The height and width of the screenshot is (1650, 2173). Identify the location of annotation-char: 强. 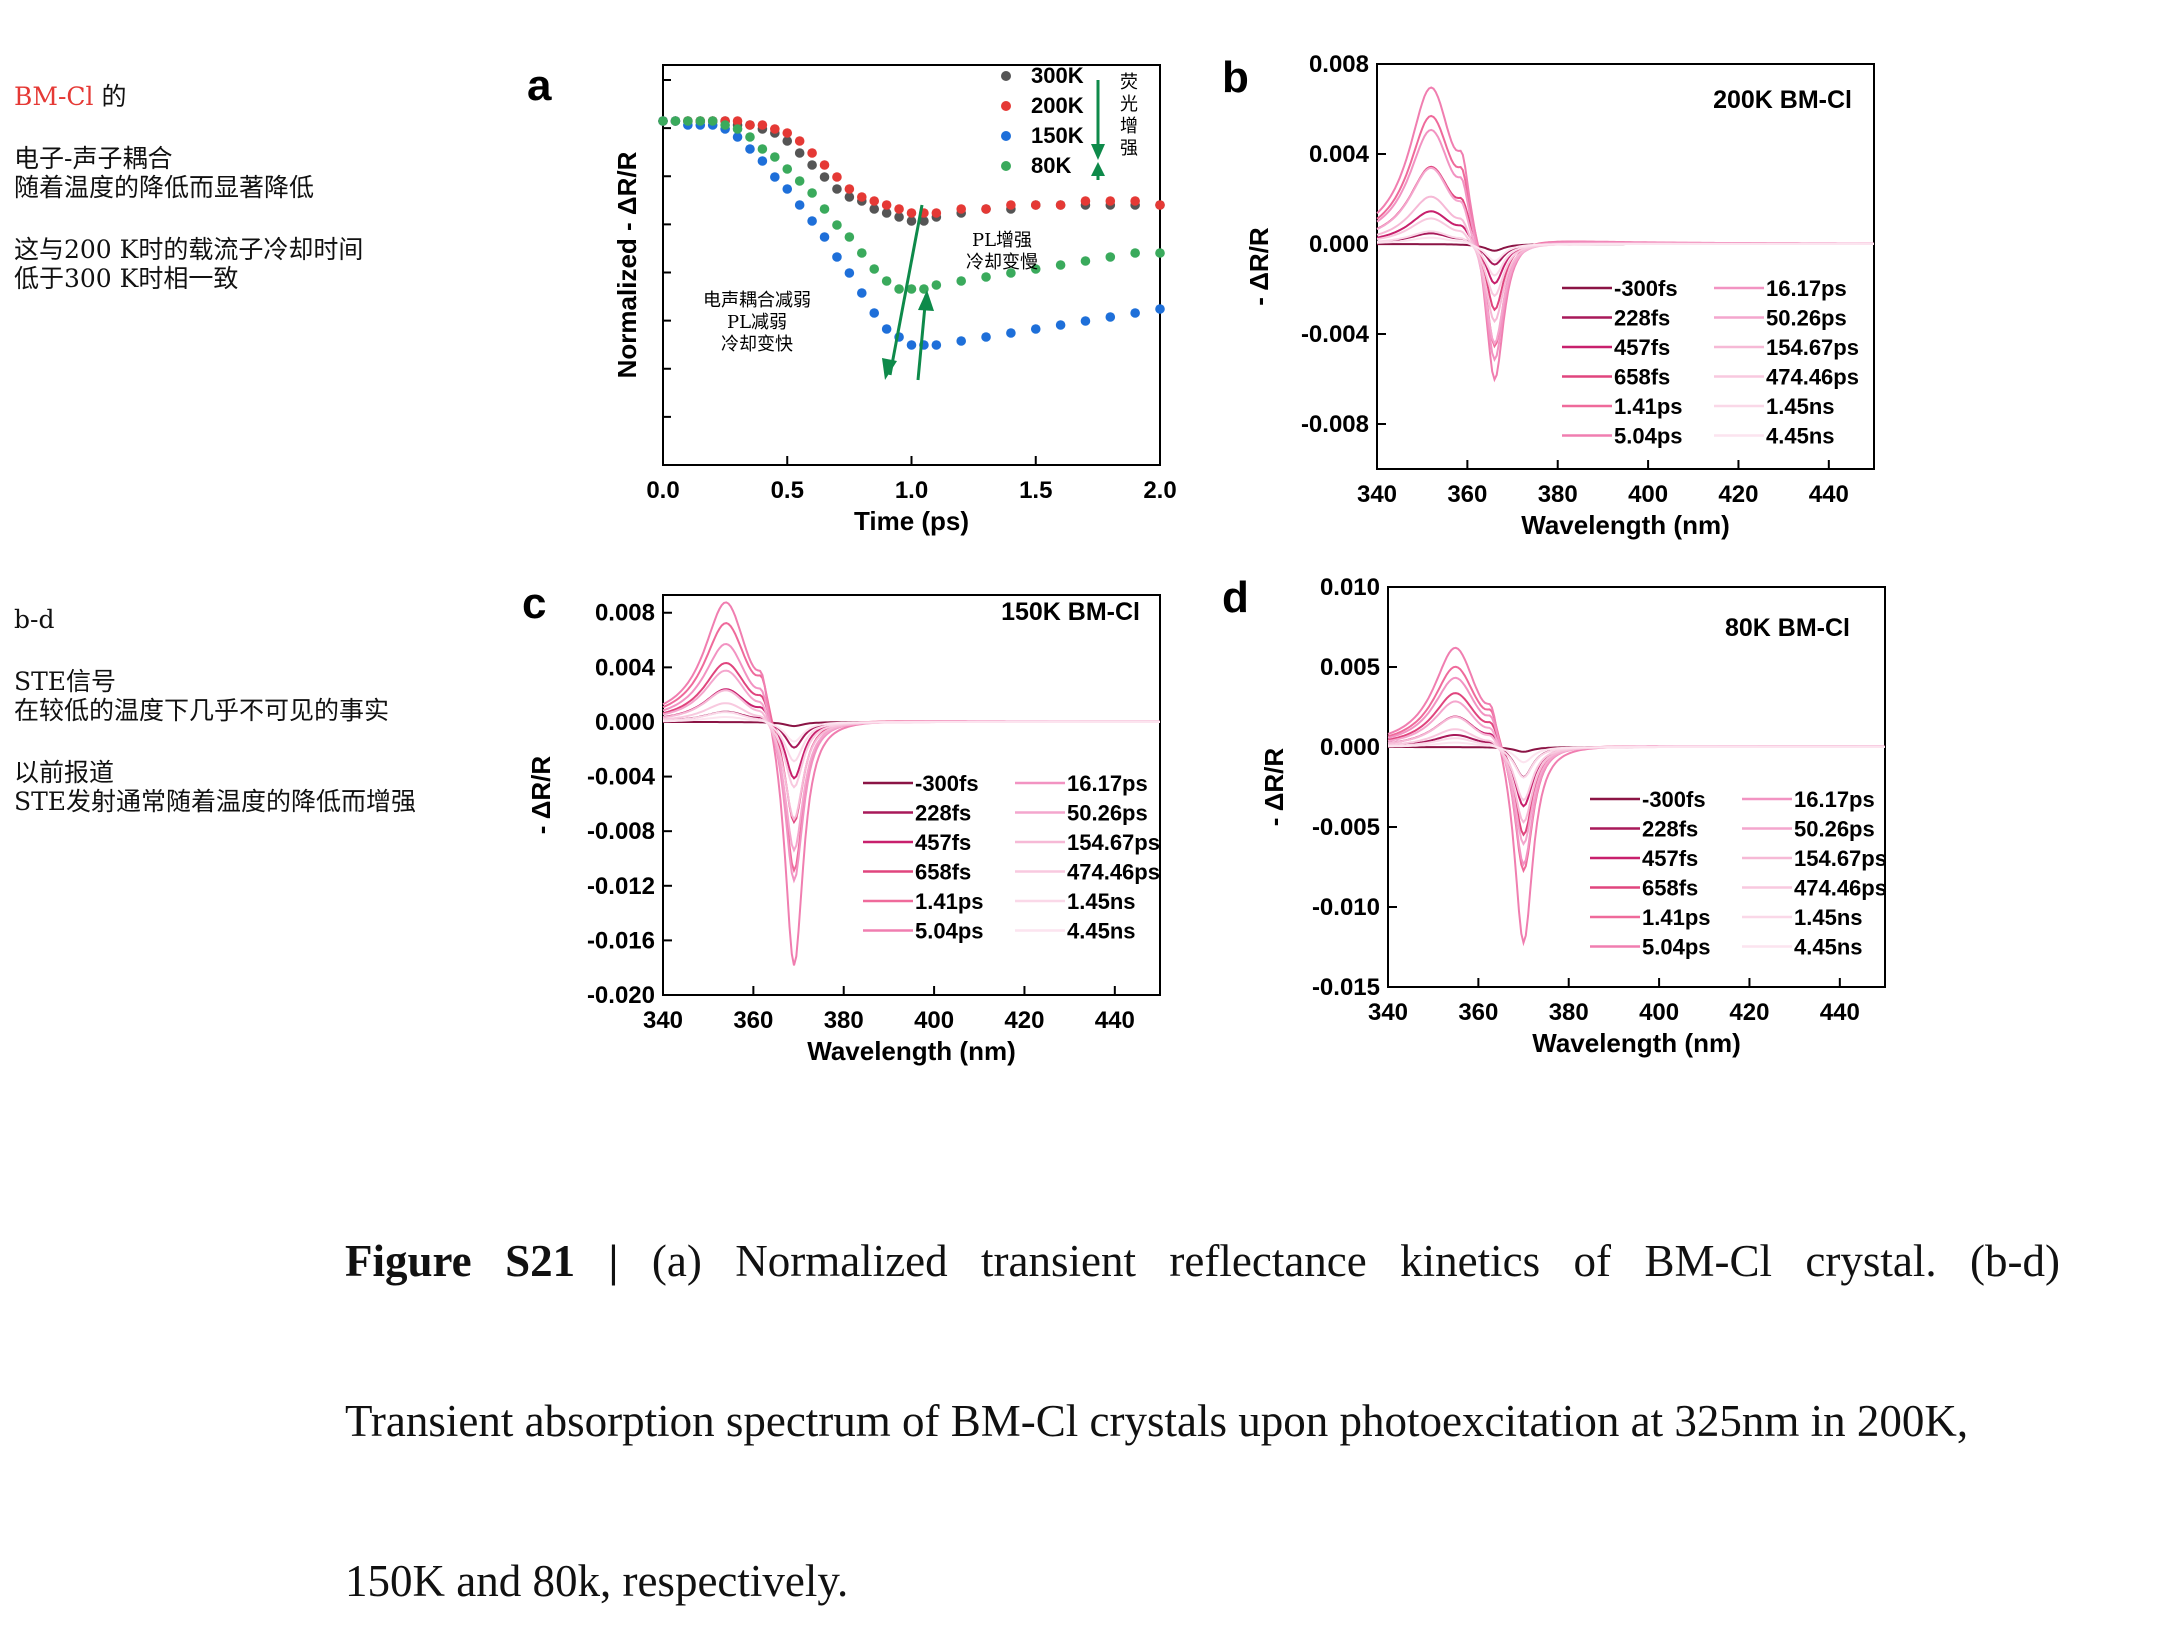
(1129, 148).